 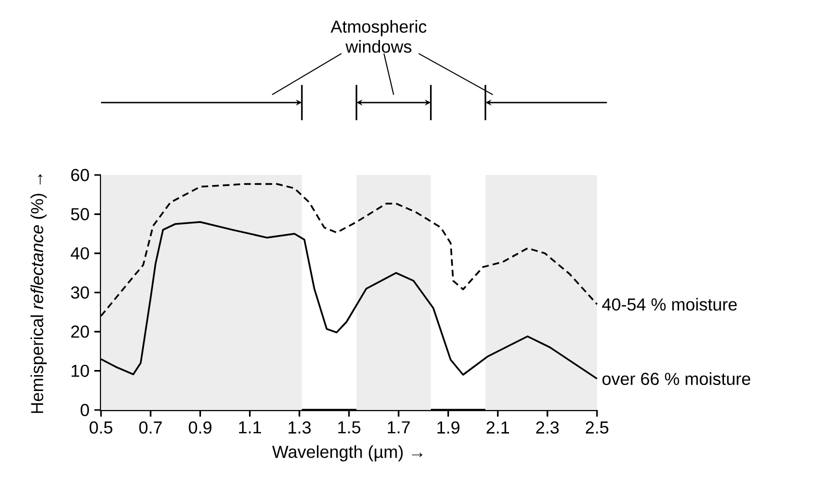 I want to click on x-tick-label: 1.1, so click(x=250, y=427).